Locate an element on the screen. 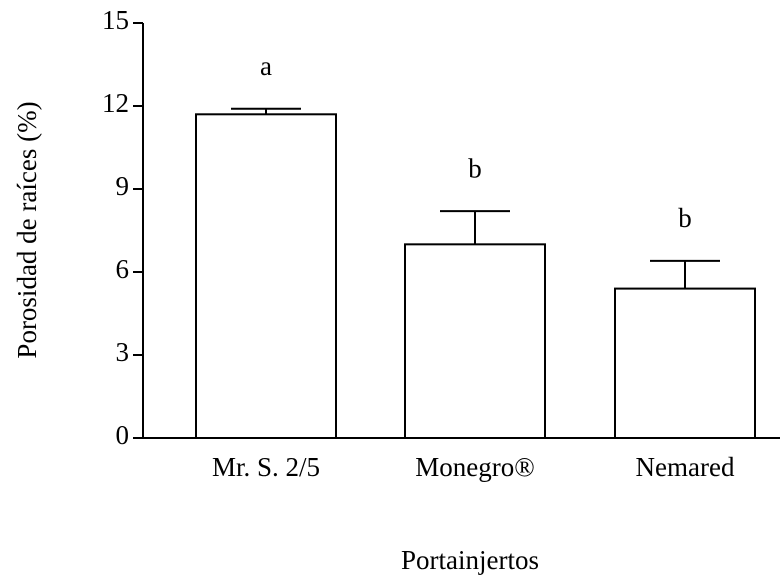 Image resolution: width=780 pixels, height=580 pixels. y-tick-label: 0 is located at coordinates (123, 435).